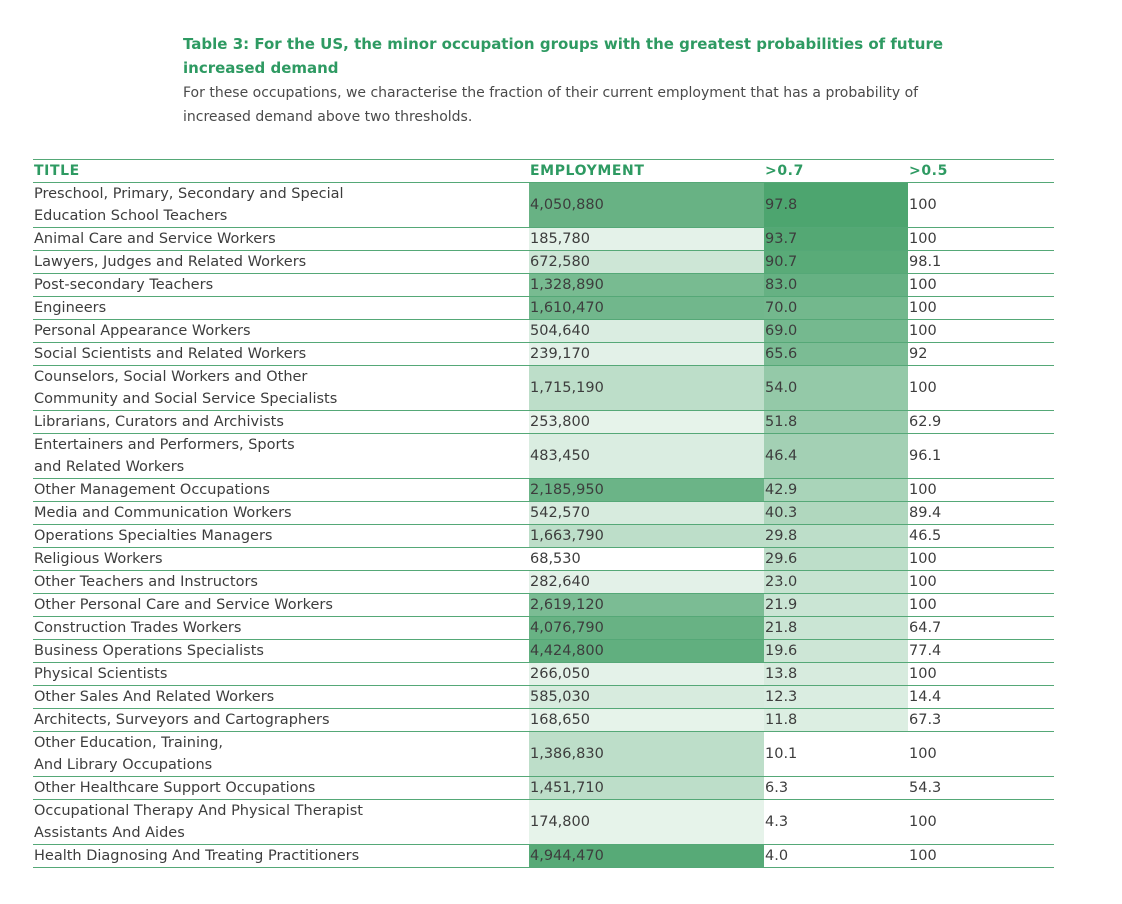 The height and width of the screenshot is (904, 1122). I want to click on occupation-title-cell: Social Scientists and Related Workers, so click(281, 354).